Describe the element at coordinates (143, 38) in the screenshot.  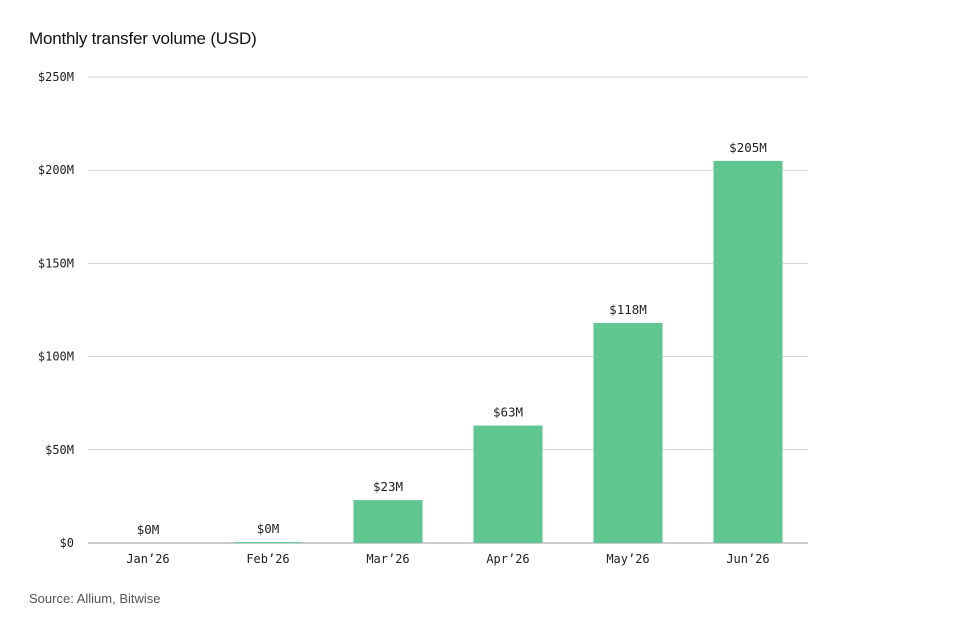
I see `chart-title: Monthly transfer volume (USD)` at that location.